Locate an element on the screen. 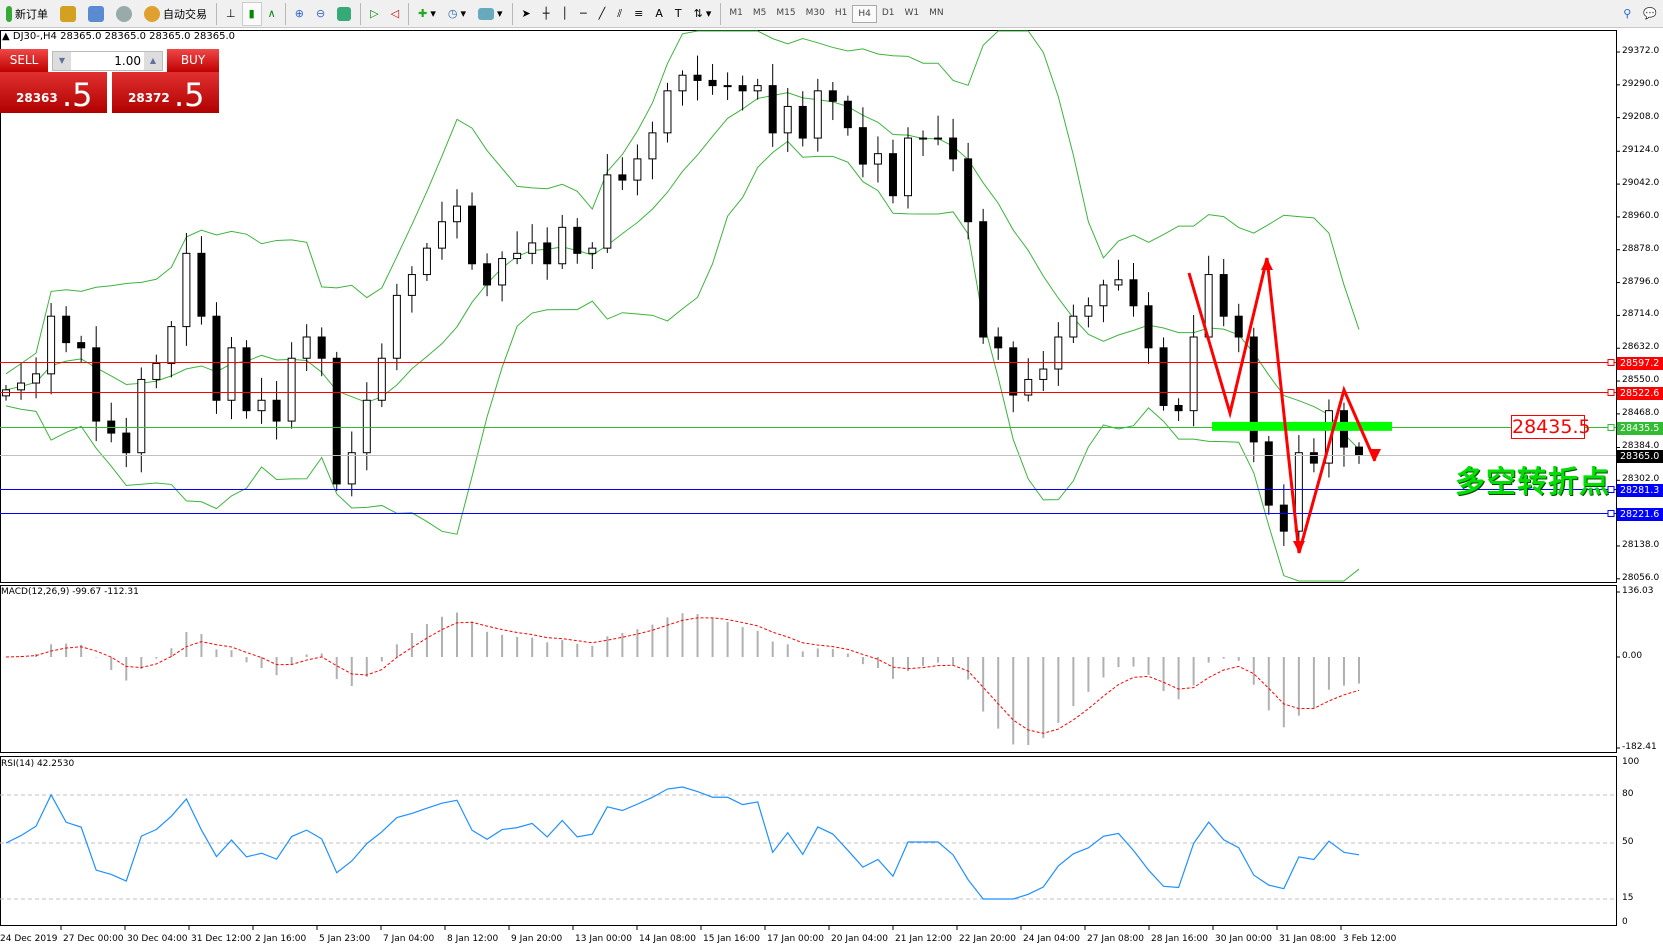  timeframe-m1: M1 is located at coordinates (736, 12).